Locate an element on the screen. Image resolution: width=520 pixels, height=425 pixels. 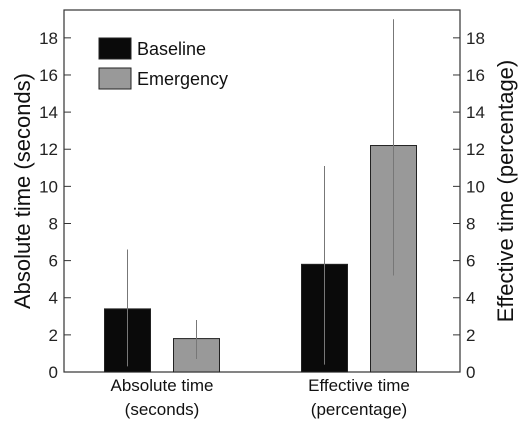
right-tick-label: 4 is located at coordinates (470, 298).